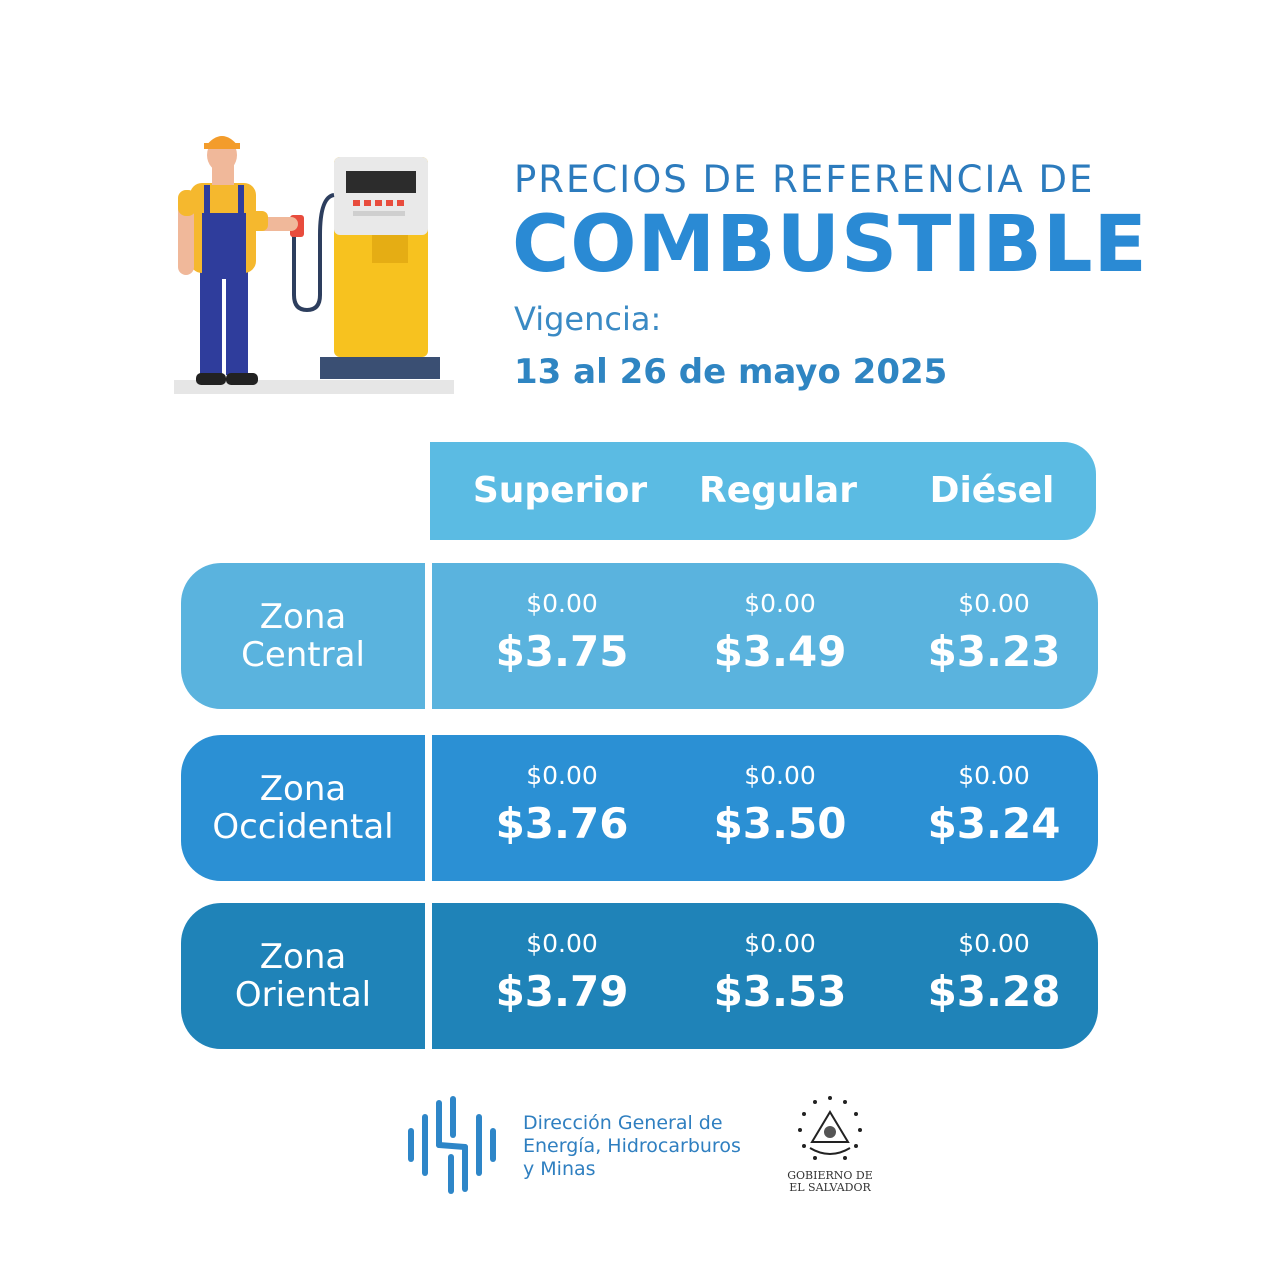  I want to click on zone-values: $0.00 $3.79 $0.00 $3.53 $0.00 $3.28, so click(765, 976).